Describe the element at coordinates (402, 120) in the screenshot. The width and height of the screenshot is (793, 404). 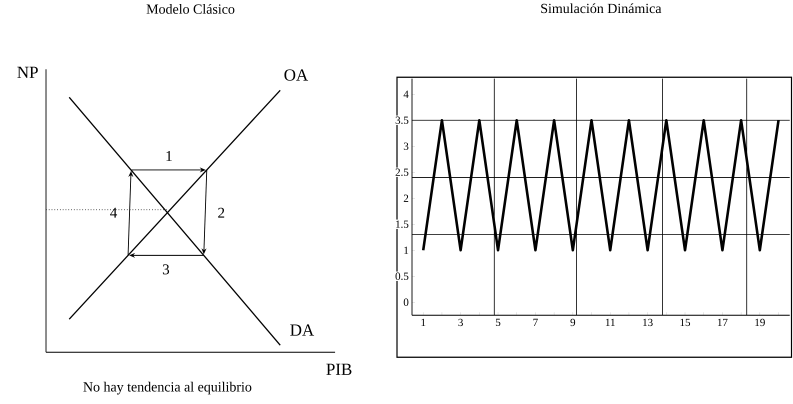
I see `y-tick-label: 3.5` at that location.